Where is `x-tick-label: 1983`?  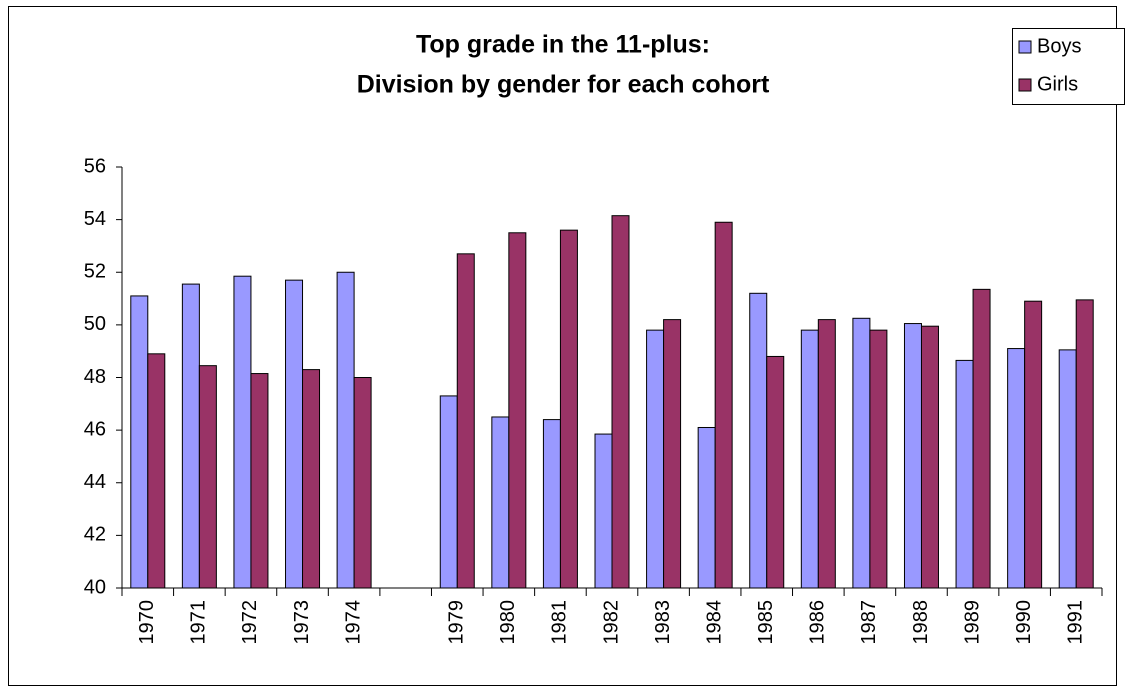
x-tick-label: 1983 is located at coordinates (663, 622).